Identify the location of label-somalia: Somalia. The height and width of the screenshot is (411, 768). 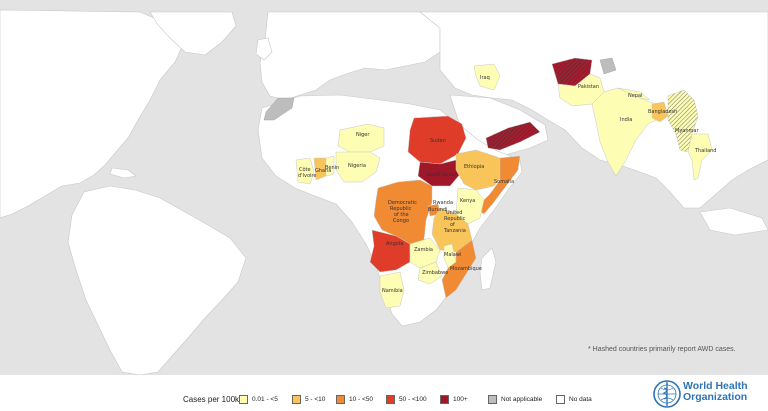
(504, 182).